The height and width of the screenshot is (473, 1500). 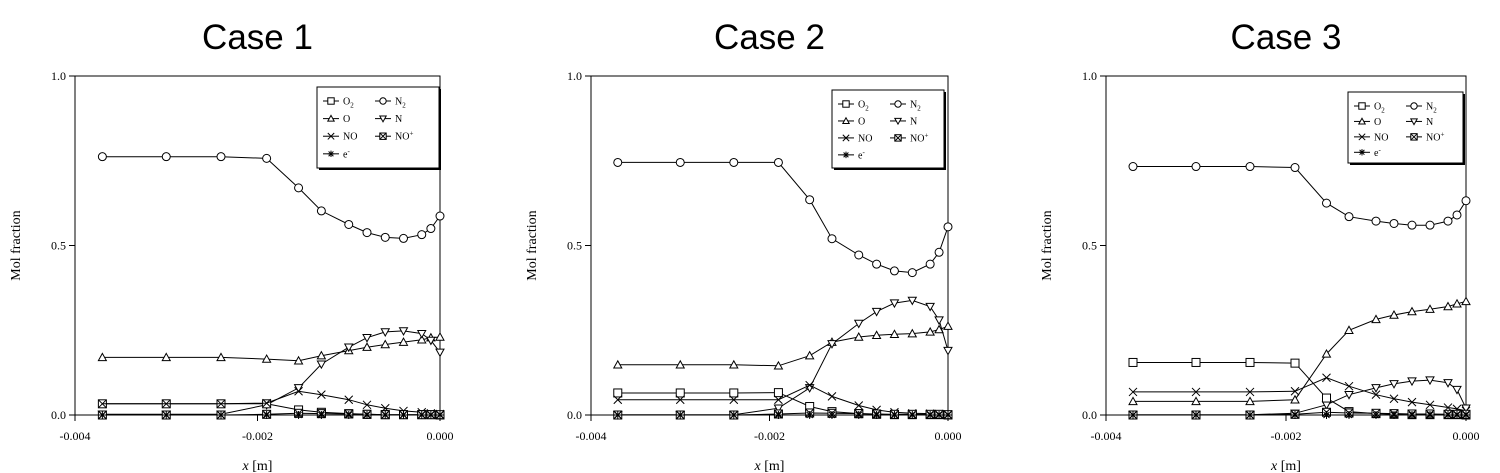 I want to click on x-tick-label: -0.004, so click(x=591, y=436).